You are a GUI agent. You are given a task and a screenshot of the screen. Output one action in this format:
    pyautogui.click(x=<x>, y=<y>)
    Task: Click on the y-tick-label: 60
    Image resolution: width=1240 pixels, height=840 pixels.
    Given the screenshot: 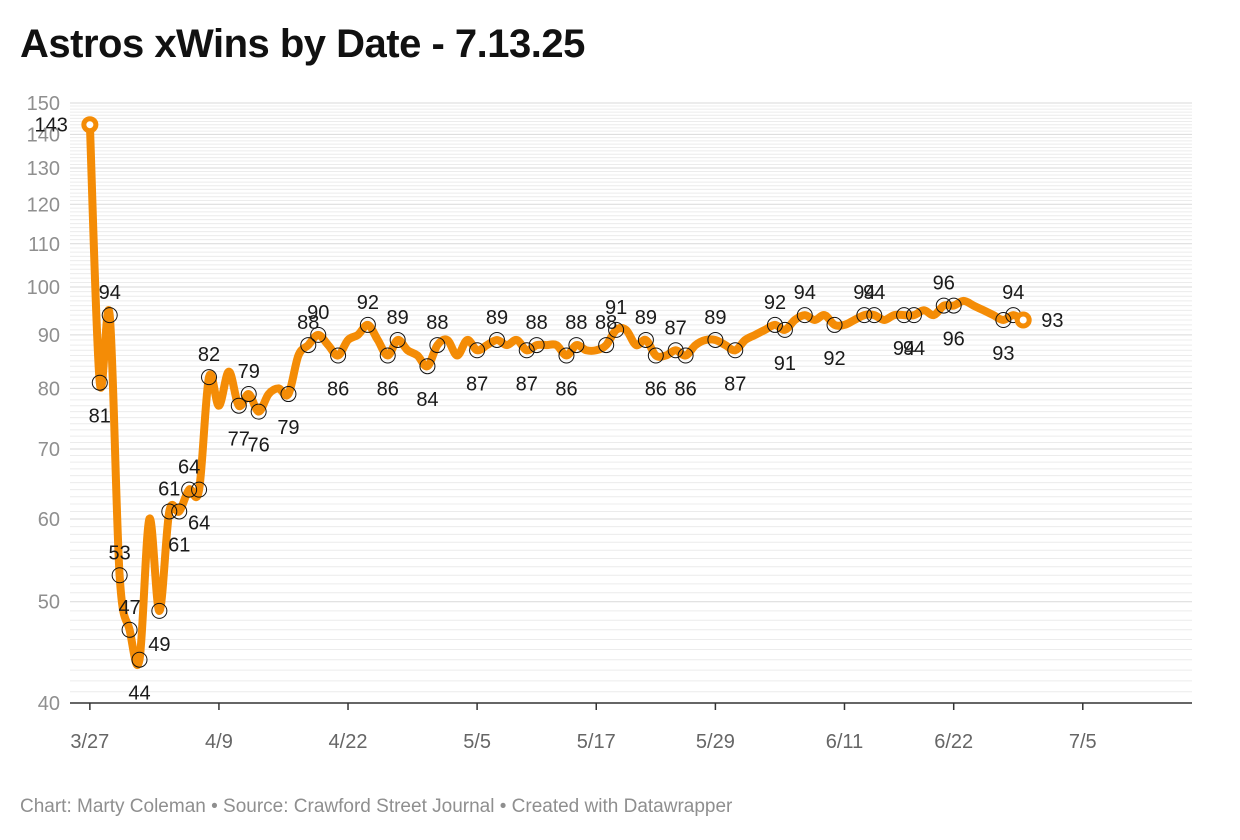 What is the action you would take?
    pyautogui.click(x=49, y=520)
    